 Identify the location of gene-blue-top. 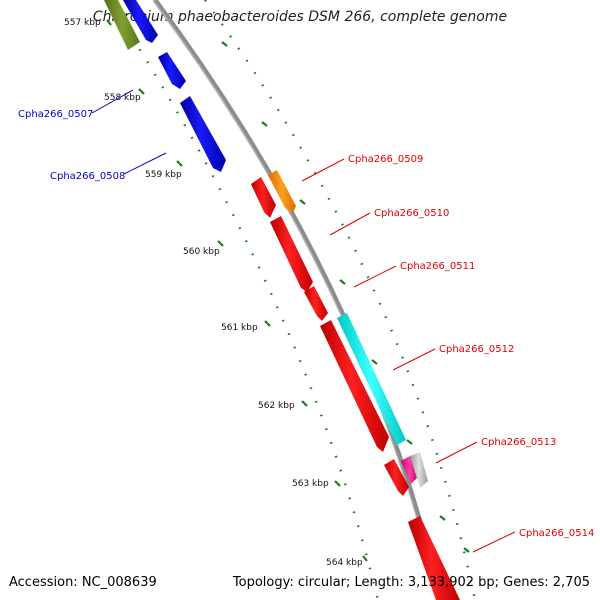
(140, 21).